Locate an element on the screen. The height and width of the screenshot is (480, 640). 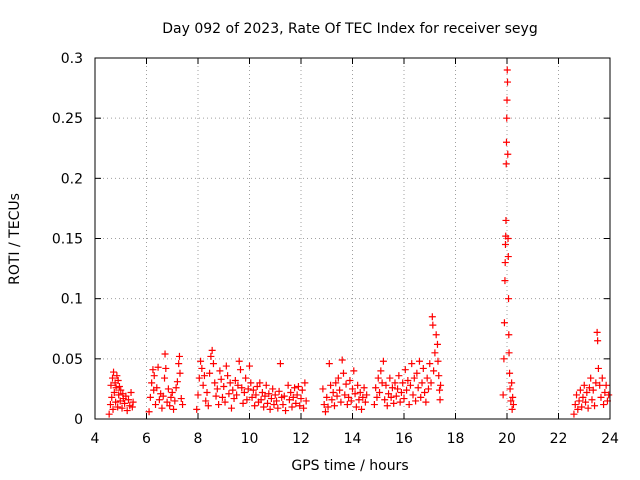
x-tick-label: 22 is located at coordinates (559, 439).